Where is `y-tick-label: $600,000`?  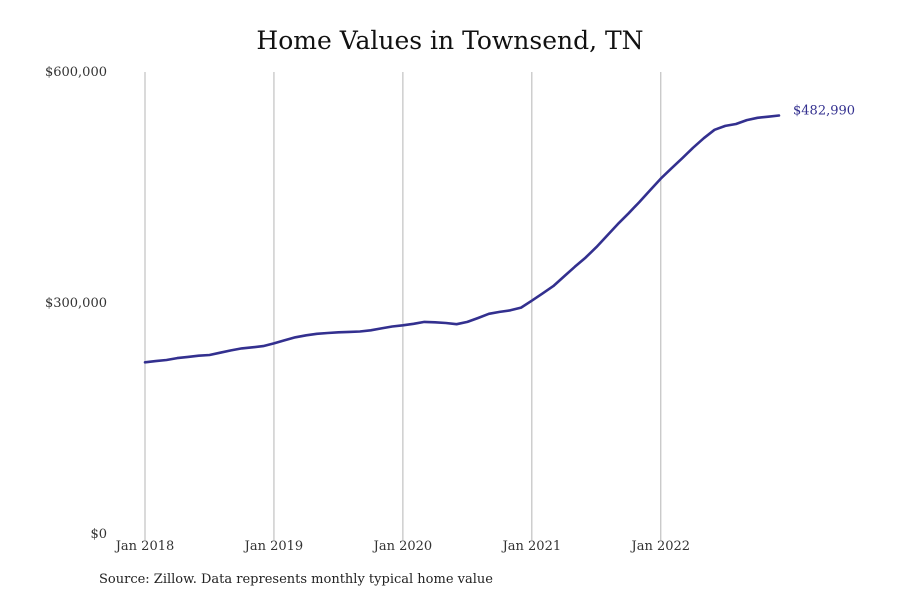
y-tick-label: $600,000 is located at coordinates (76, 72).